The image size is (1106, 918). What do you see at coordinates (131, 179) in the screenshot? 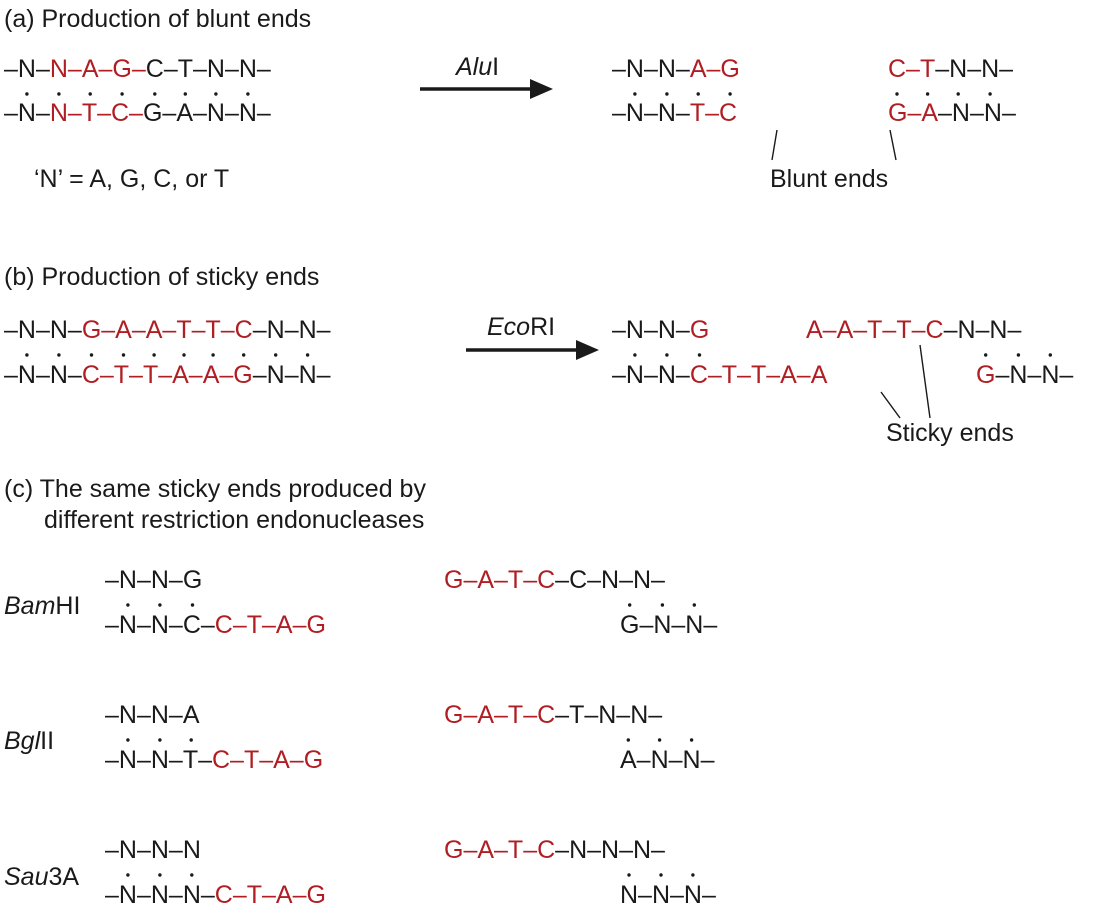
I see `n-definition-note: ‘N’ = A, G, C, or T` at bounding box center [131, 179].